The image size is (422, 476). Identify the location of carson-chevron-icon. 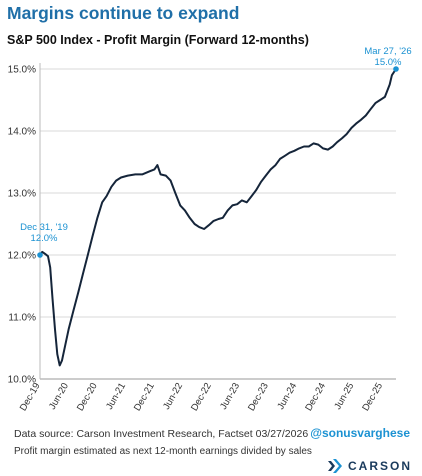
(334, 466).